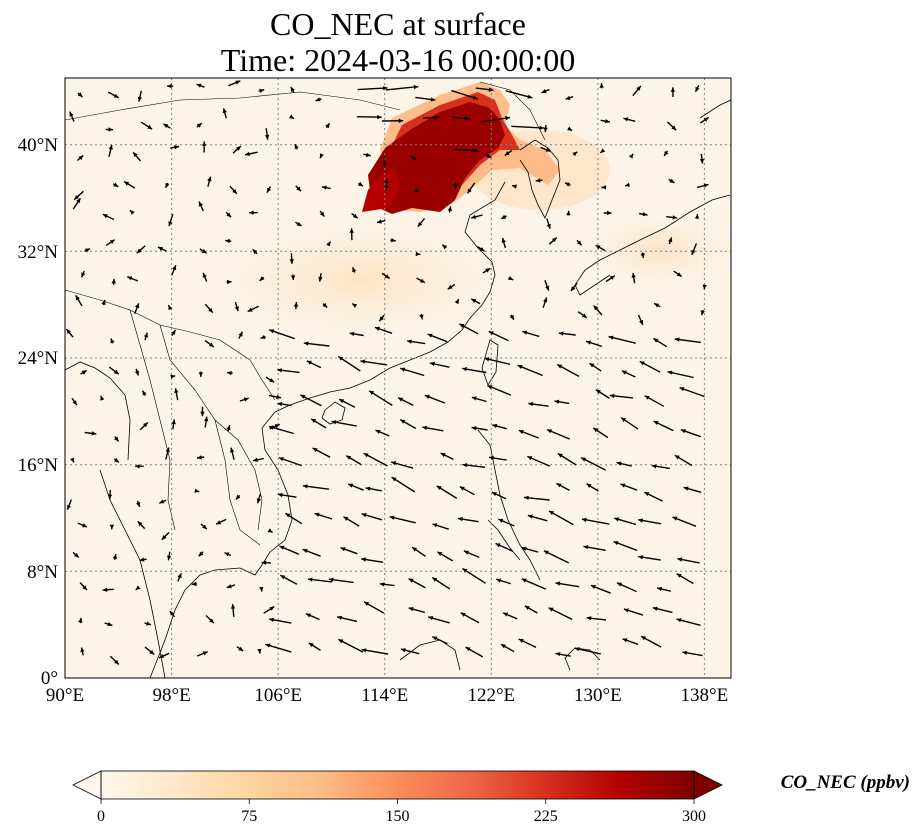  What do you see at coordinates (598, 695) in the screenshot?
I see `lon-tick-130e: 130°E` at bounding box center [598, 695].